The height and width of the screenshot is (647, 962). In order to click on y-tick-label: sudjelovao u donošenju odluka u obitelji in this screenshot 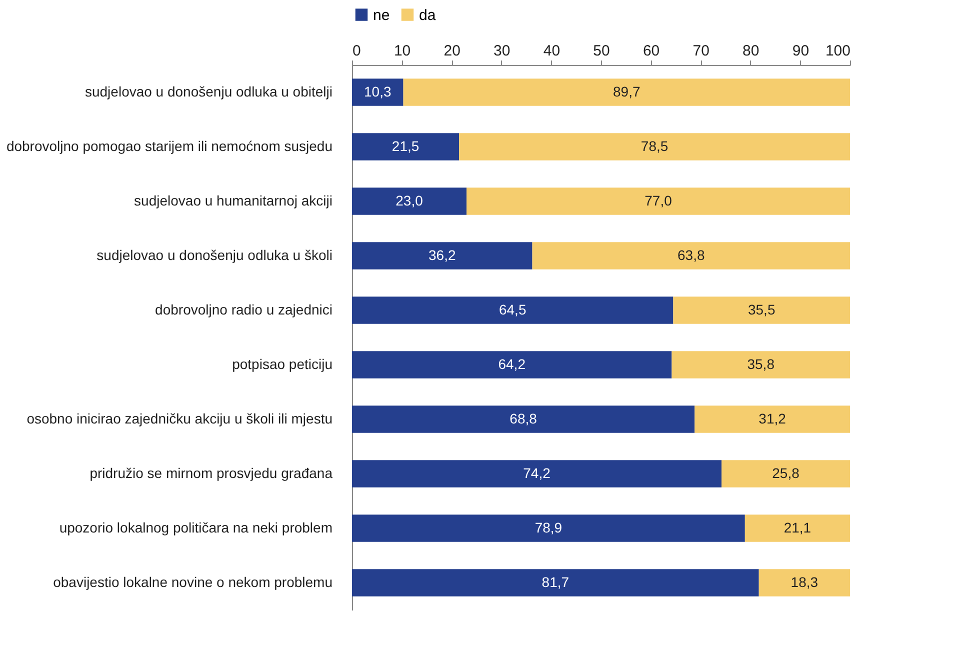, I will do `click(208, 91)`.